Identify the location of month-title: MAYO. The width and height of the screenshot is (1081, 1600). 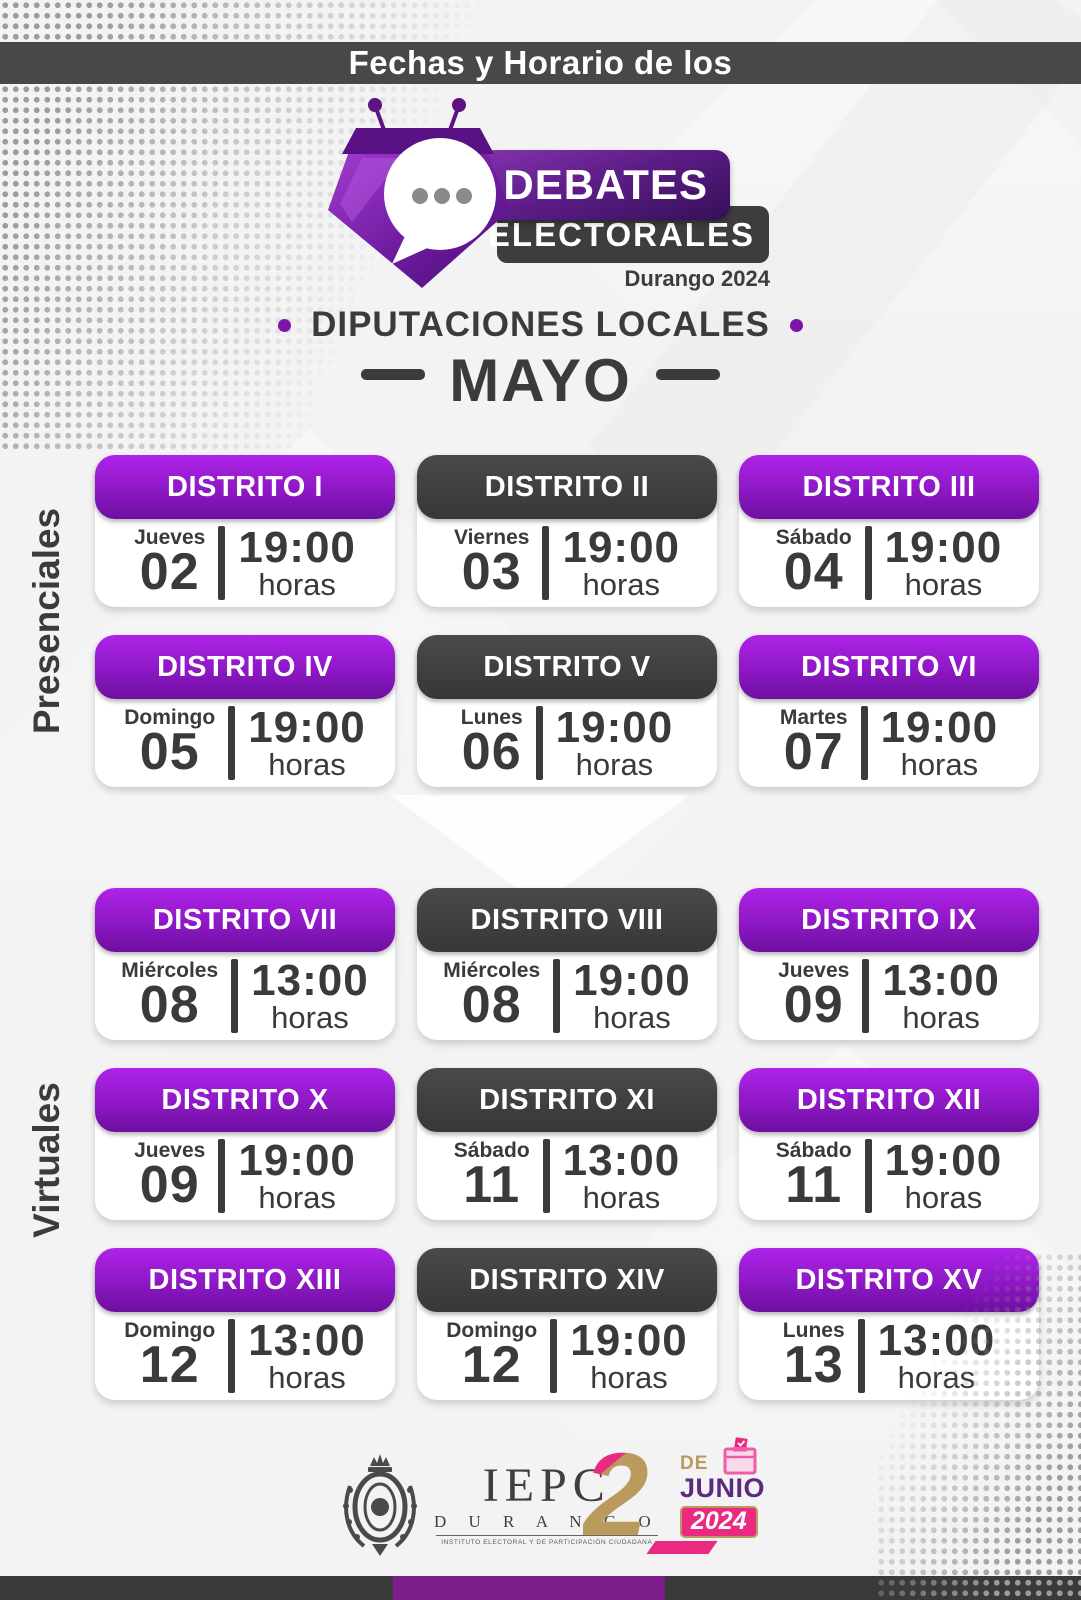
(540, 380).